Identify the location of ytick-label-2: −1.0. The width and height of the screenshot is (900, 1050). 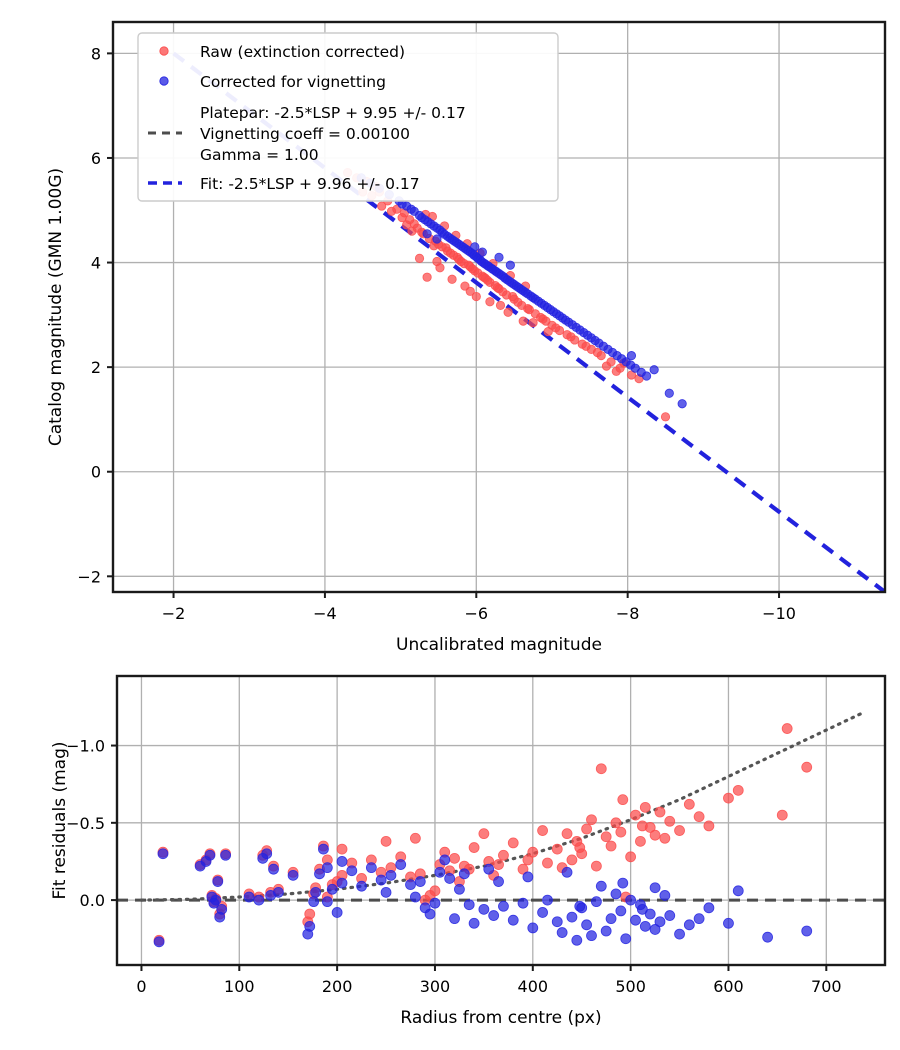
(85, 746).